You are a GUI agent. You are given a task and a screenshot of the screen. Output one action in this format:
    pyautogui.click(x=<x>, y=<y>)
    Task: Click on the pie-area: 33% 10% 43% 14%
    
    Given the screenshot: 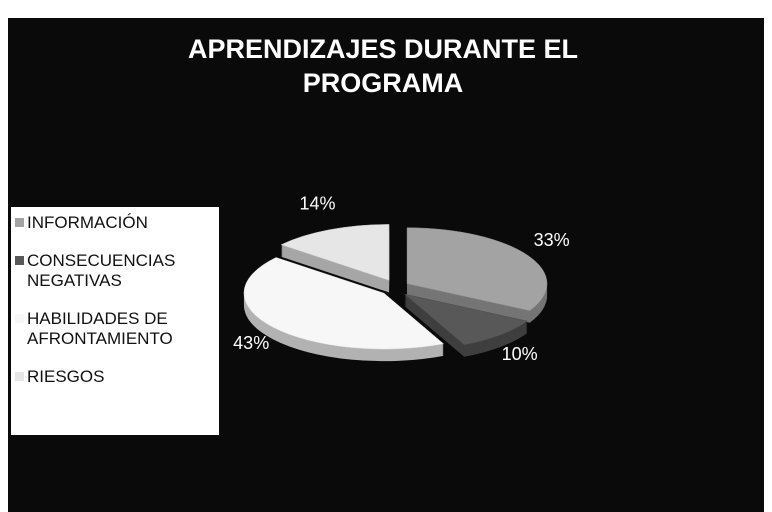 What is the action you would take?
    pyautogui.click(x=401, y=279)
    